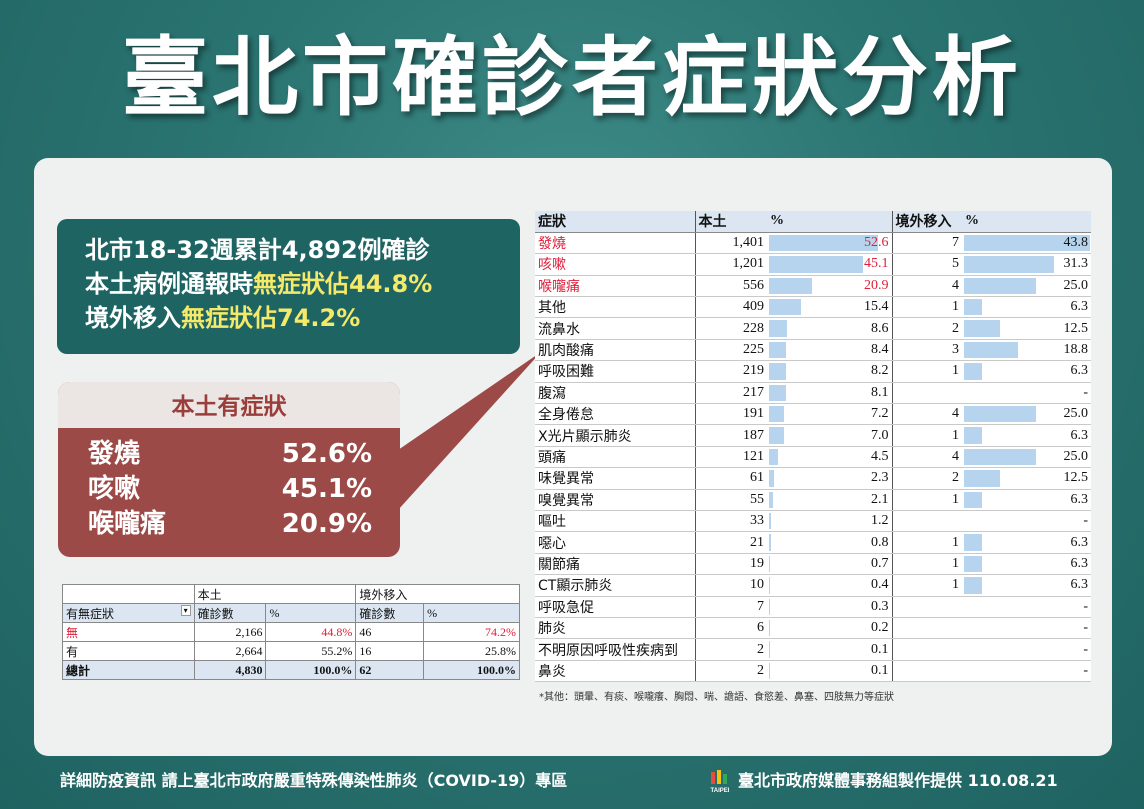  I want to click on imported-pct-cell: 12.5, so click(1026, 328).